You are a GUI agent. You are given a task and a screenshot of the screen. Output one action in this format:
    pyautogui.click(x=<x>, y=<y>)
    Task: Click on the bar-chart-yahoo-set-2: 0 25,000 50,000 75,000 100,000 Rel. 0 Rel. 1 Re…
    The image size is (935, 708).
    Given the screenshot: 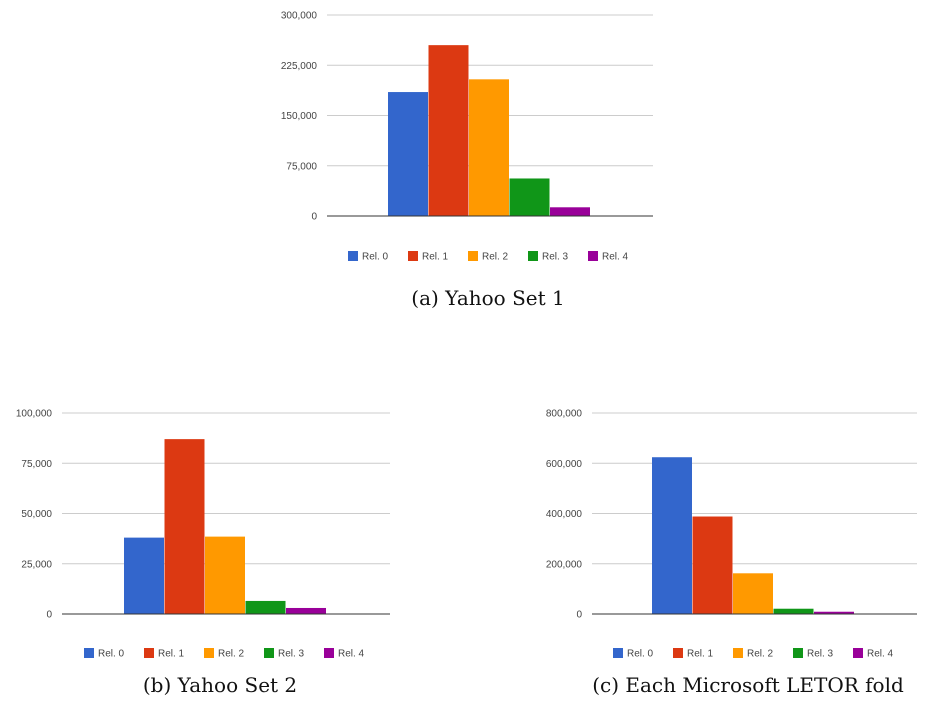 What is the action you would take?
    pyautogui.click(x=203, y=534)
    